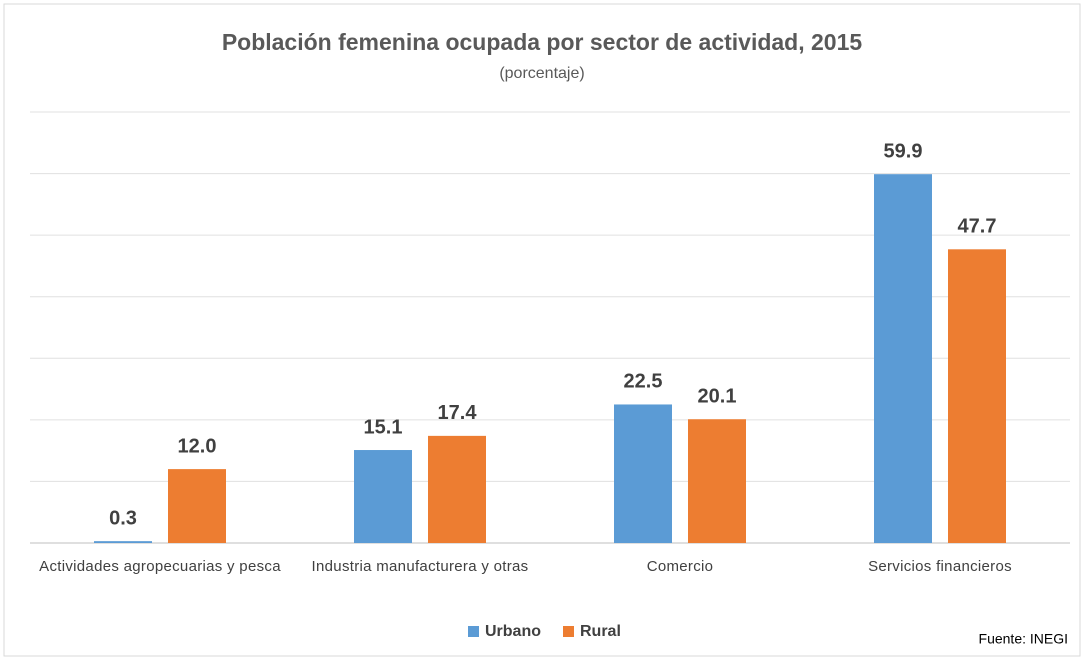 The height and width of the screenshot is (660, 1084). I want to click on source: Fuente: INEGI, so click(1023, 639).